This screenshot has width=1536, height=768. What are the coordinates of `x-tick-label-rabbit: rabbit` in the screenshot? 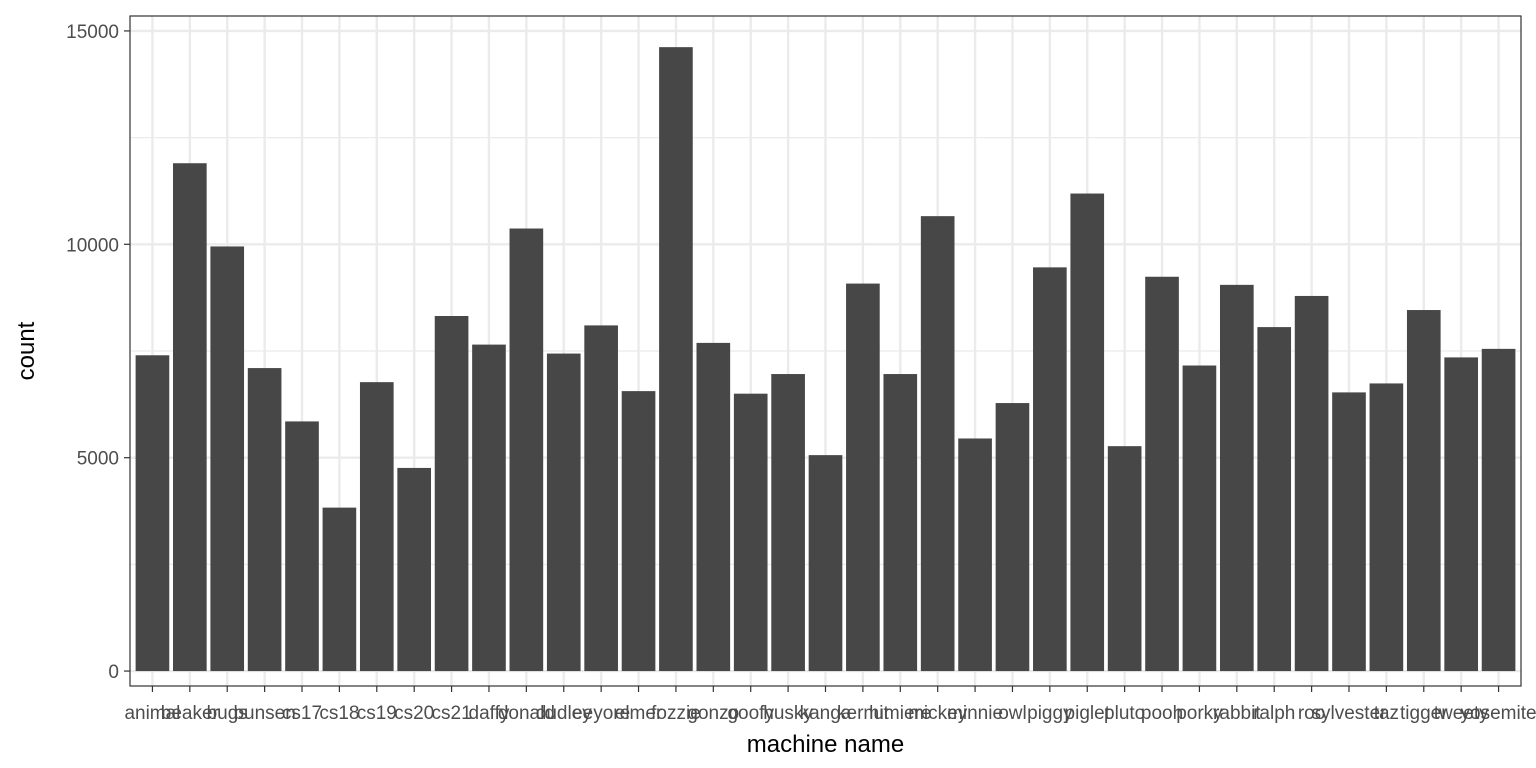 It's located at (1237, 713).